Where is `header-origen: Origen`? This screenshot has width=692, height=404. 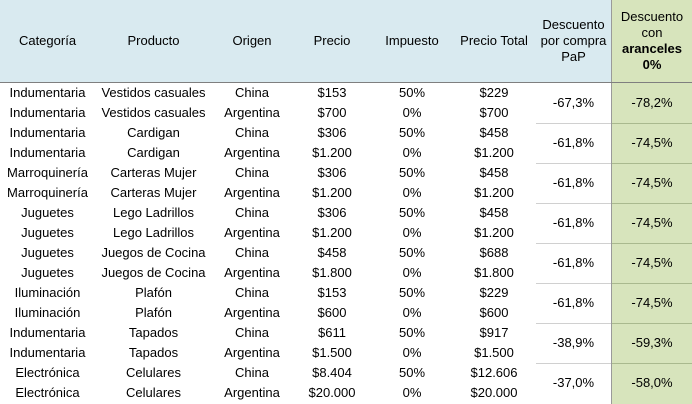 header-origen: Origen is located at coordinates (252, 40).